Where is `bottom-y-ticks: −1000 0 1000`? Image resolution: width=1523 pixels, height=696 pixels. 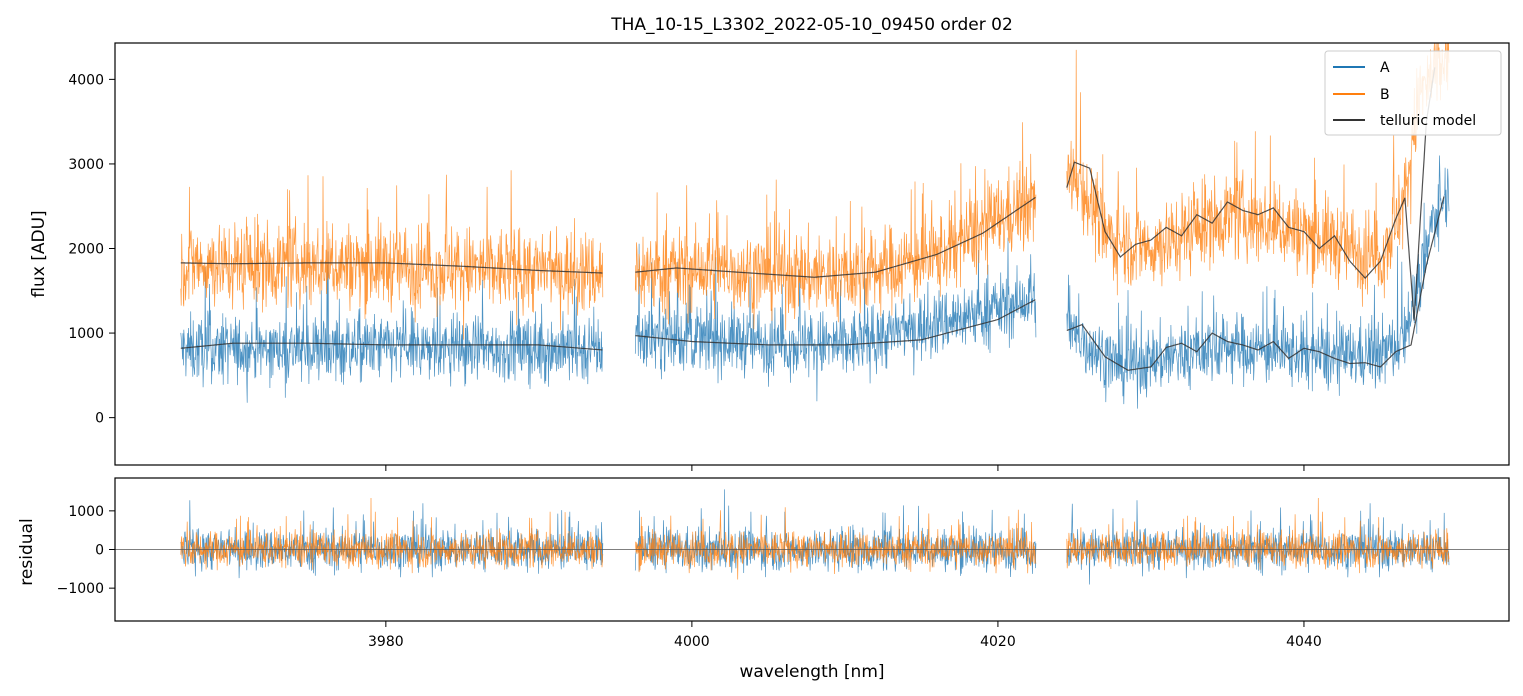 bottom-y-ticks: −1000 0 1000 is located at coordinates (86, 550).